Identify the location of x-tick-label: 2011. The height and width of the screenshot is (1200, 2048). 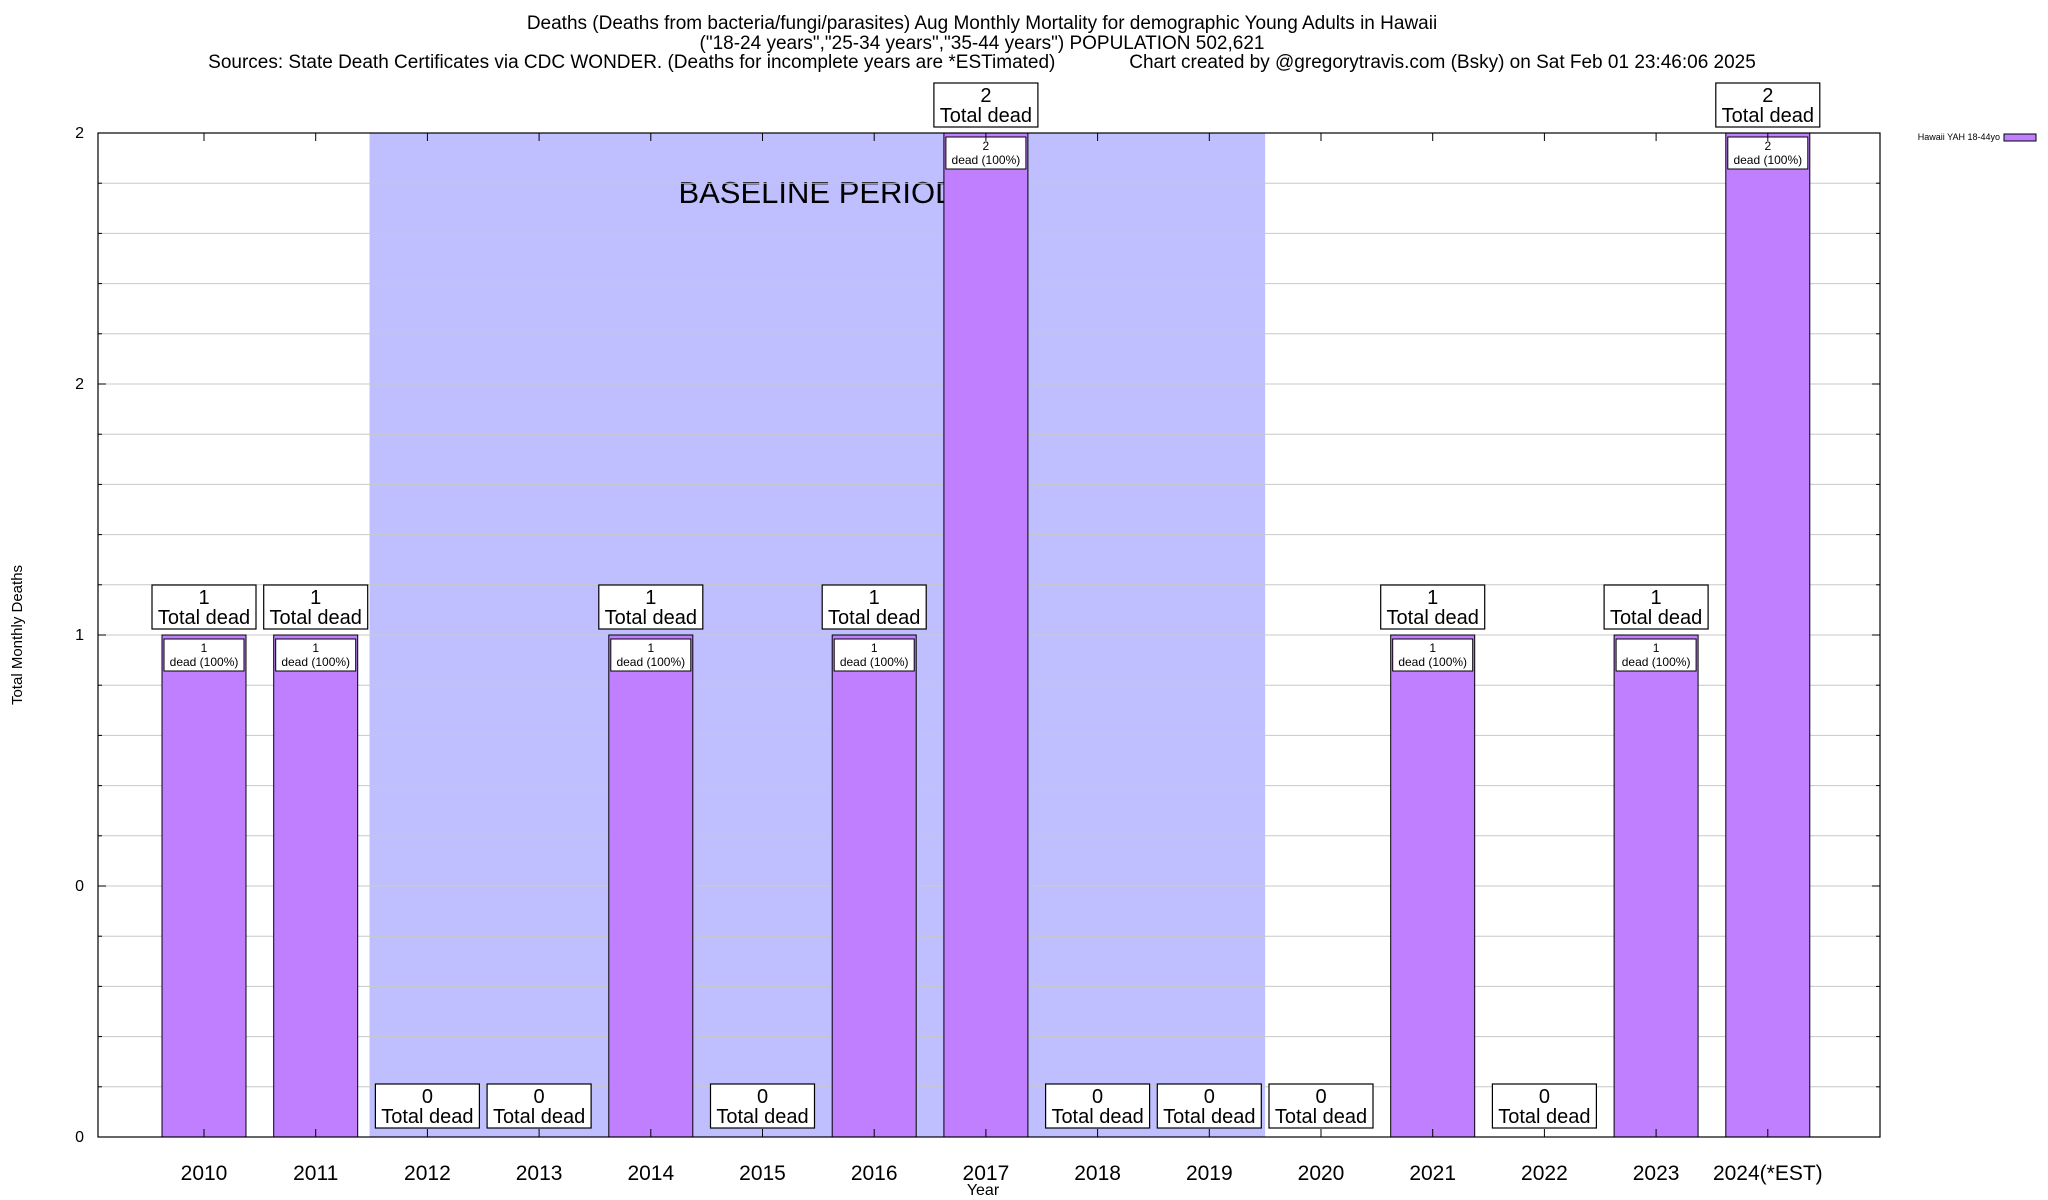
(315, 1173).